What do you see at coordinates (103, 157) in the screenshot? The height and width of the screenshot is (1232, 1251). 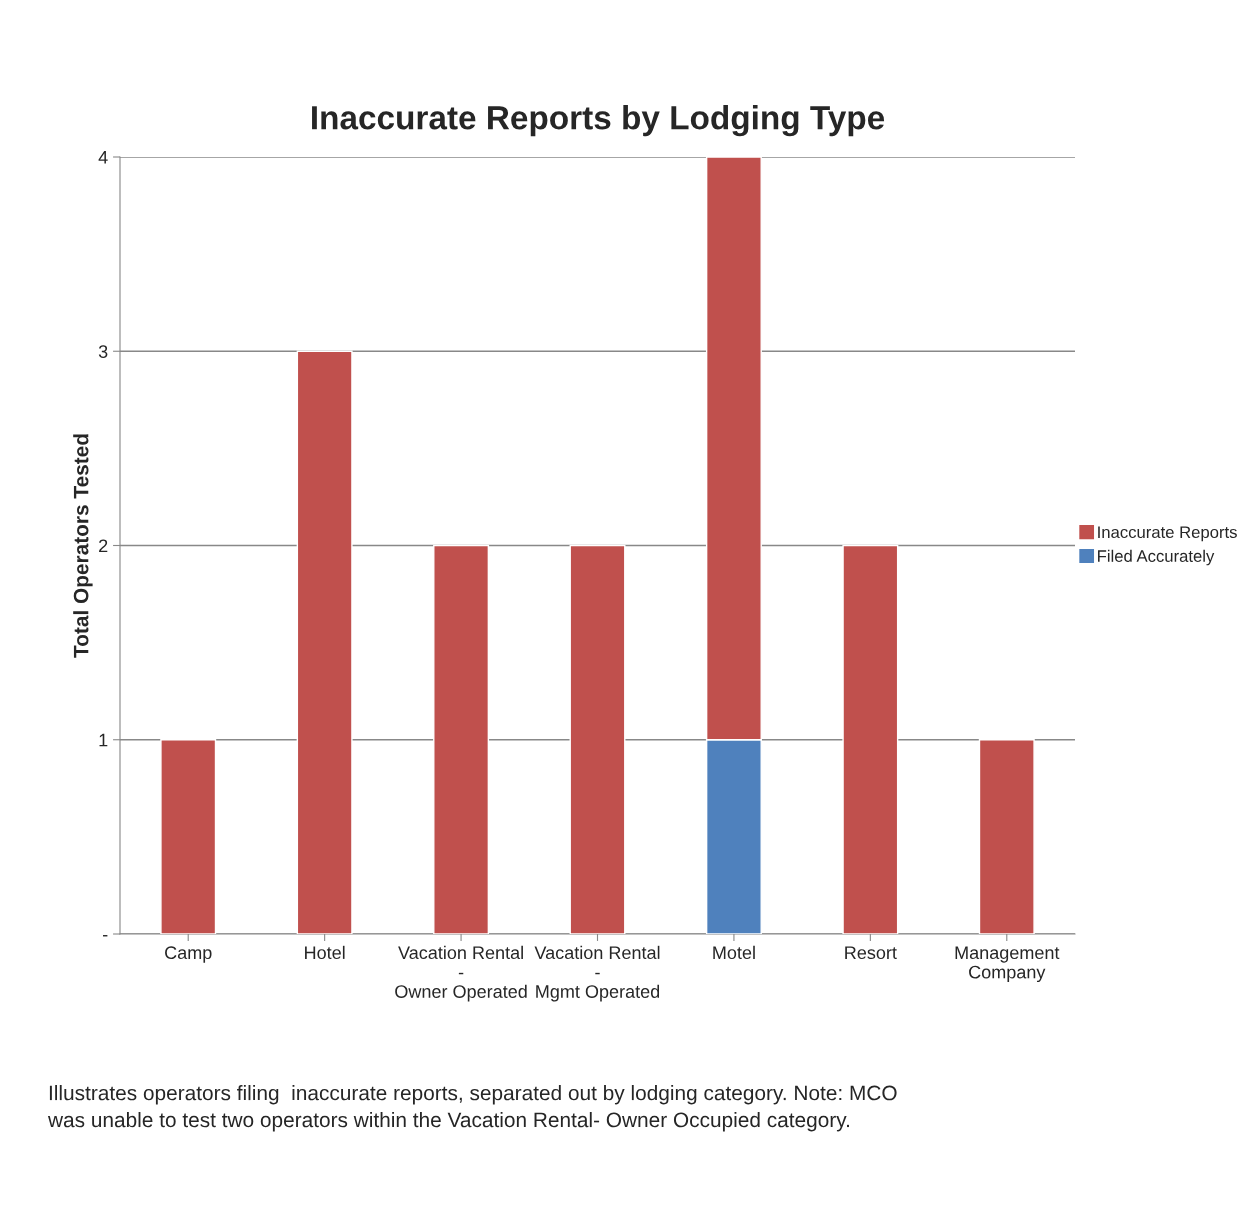 I see `y-tick-label: 4` at bounding box center [103, 157].